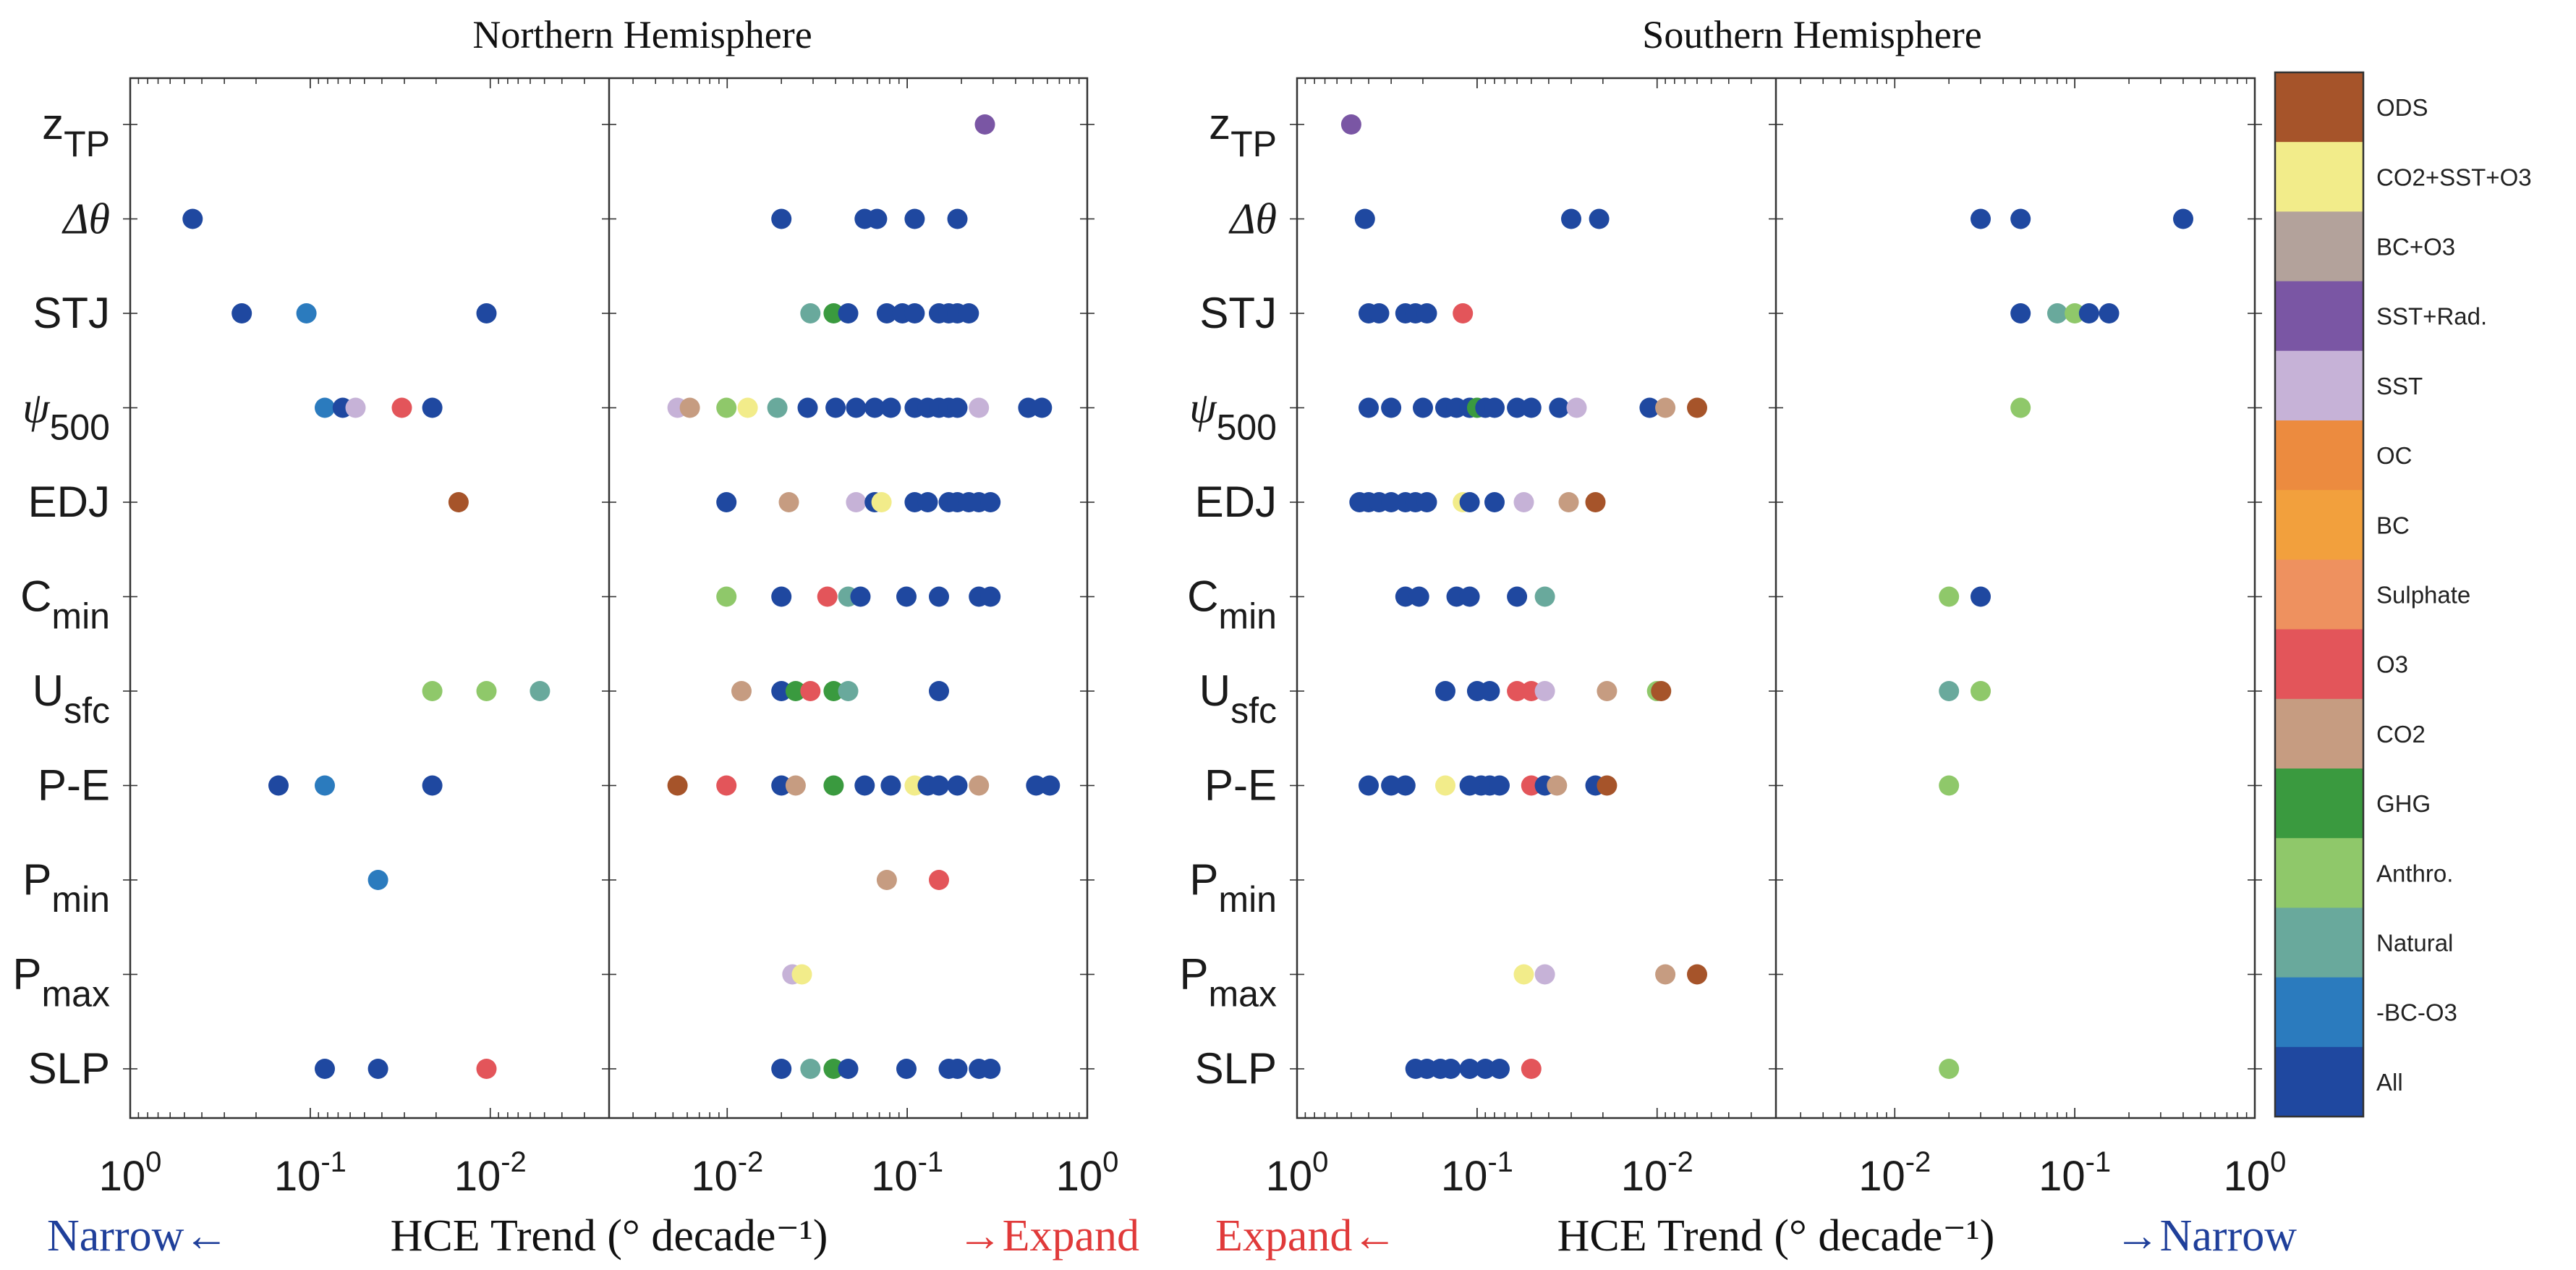  Describe the element at coordinates (2020, 408) in the screenshot. I see `data-point-psi500-Anthro-` at that location.